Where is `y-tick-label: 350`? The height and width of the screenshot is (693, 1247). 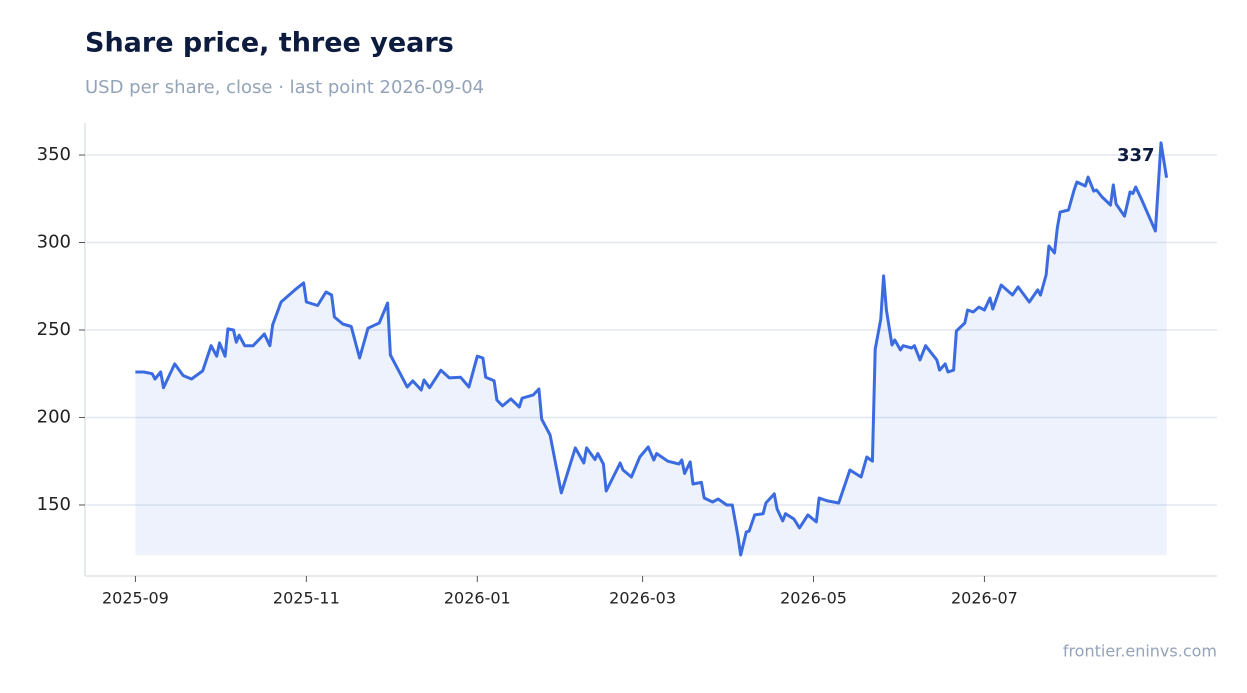 y-tick-label: 350 is located at coordinates (54, 154).